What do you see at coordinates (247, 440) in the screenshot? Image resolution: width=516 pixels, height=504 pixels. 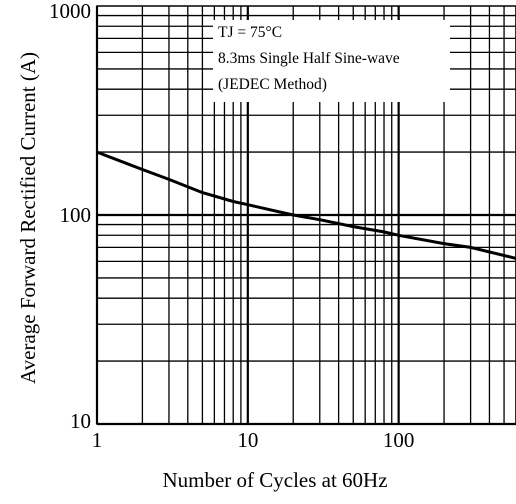 I see `x-tick-label-10: 10` at bounding box center [247, 440].